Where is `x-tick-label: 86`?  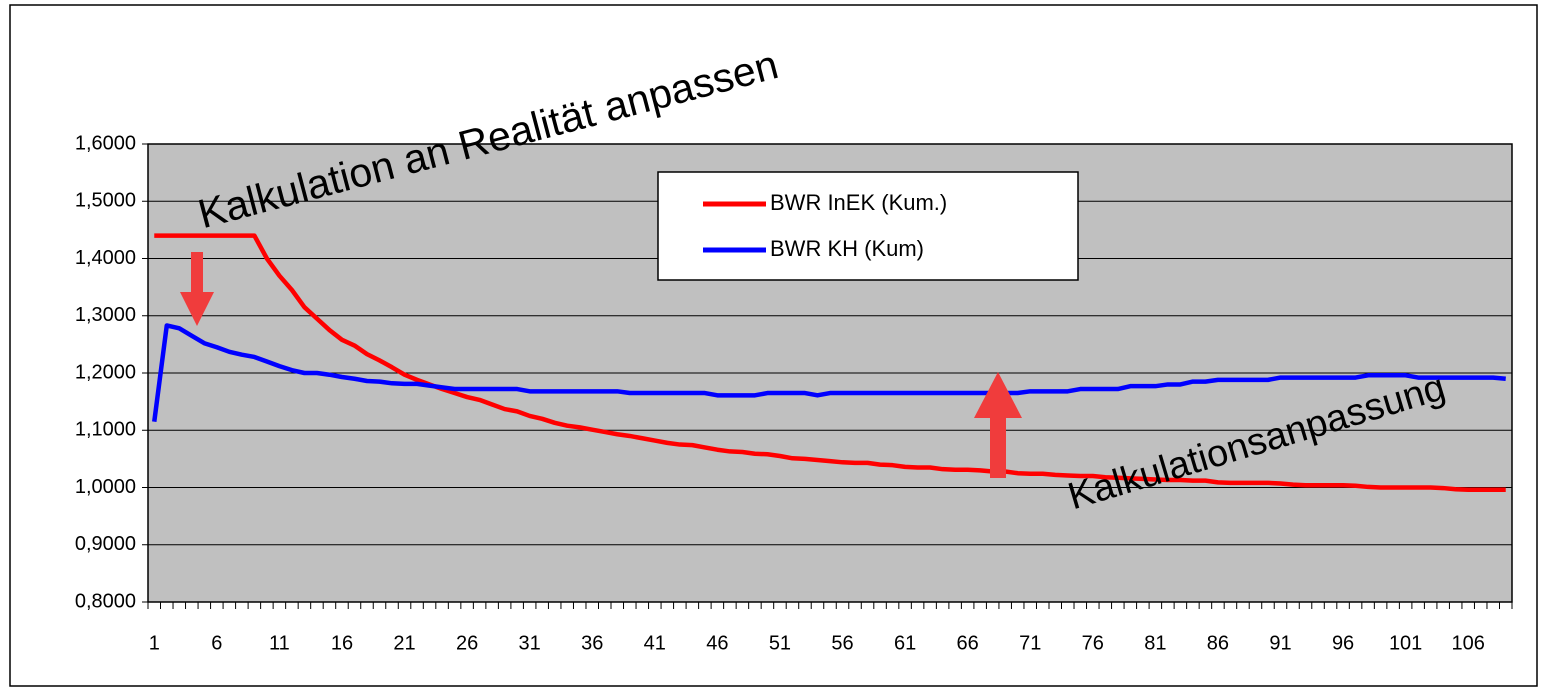
x-tick-label: 86 is located at coordinates (1218, 643).